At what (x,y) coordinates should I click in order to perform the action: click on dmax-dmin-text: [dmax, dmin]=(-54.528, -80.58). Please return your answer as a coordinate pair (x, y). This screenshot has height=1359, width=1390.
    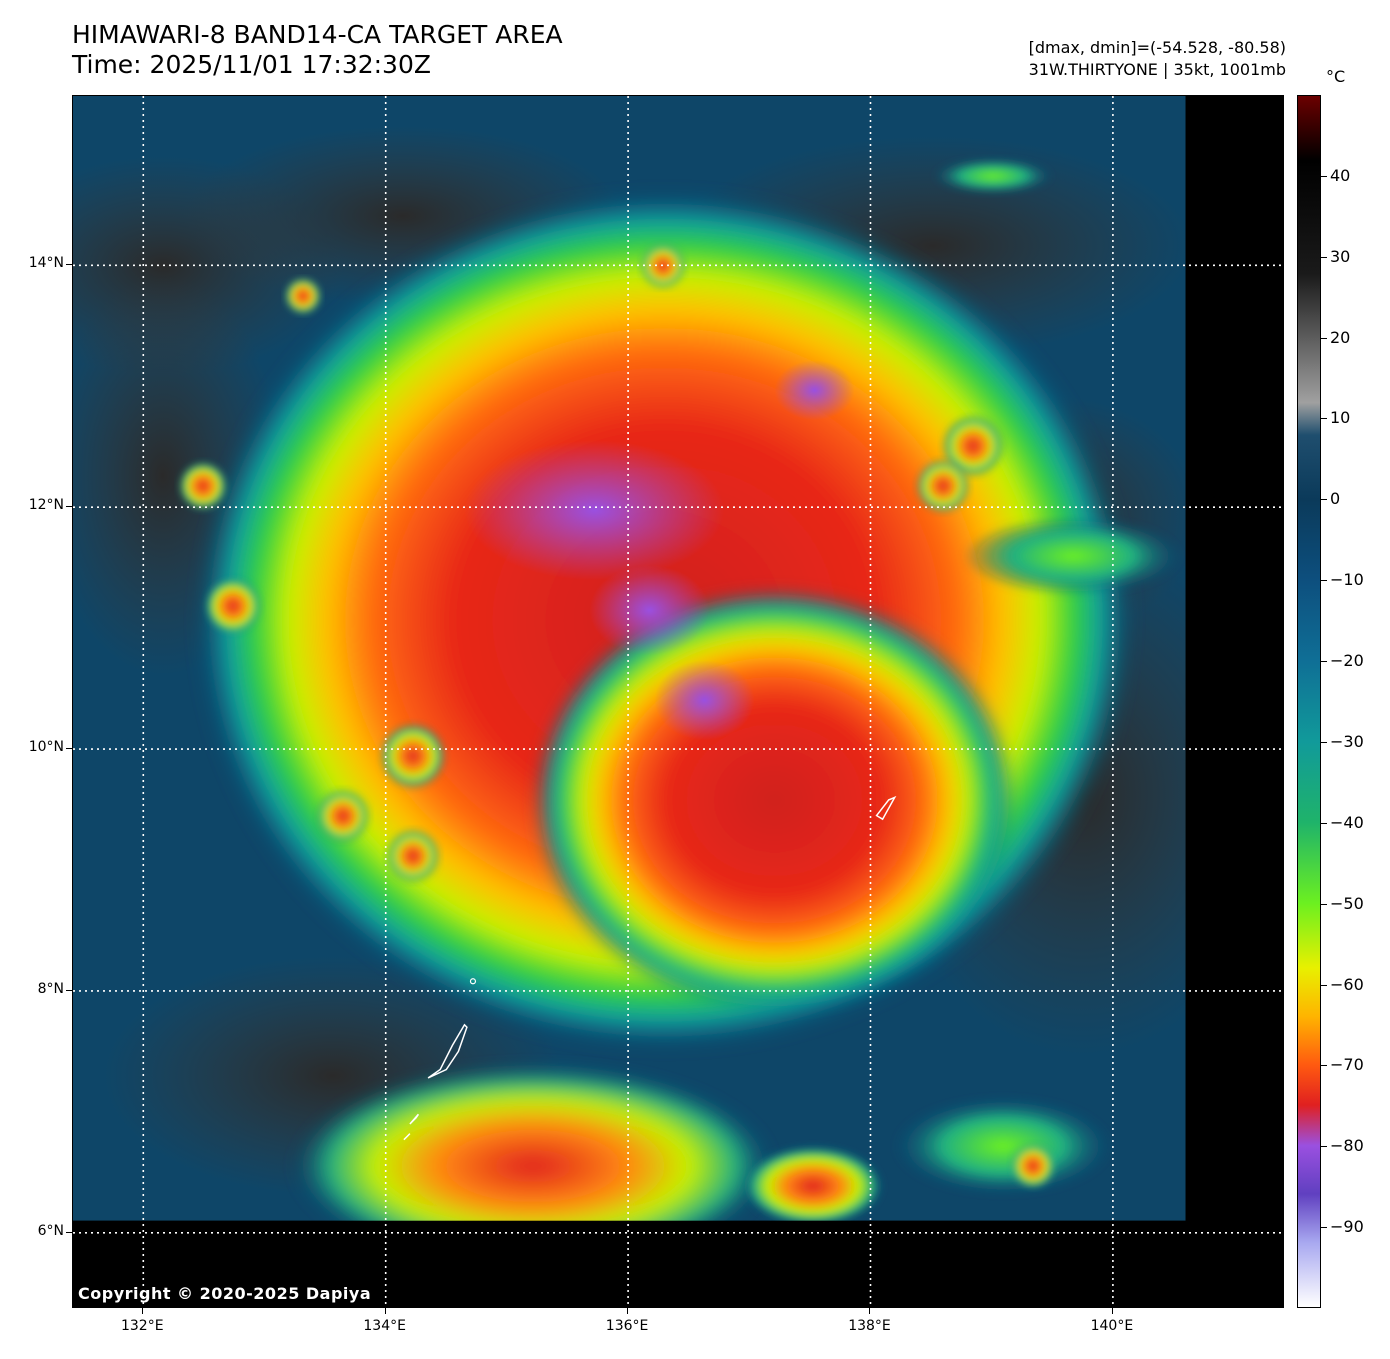
    Looking at the image, I should click on (1157, 47).